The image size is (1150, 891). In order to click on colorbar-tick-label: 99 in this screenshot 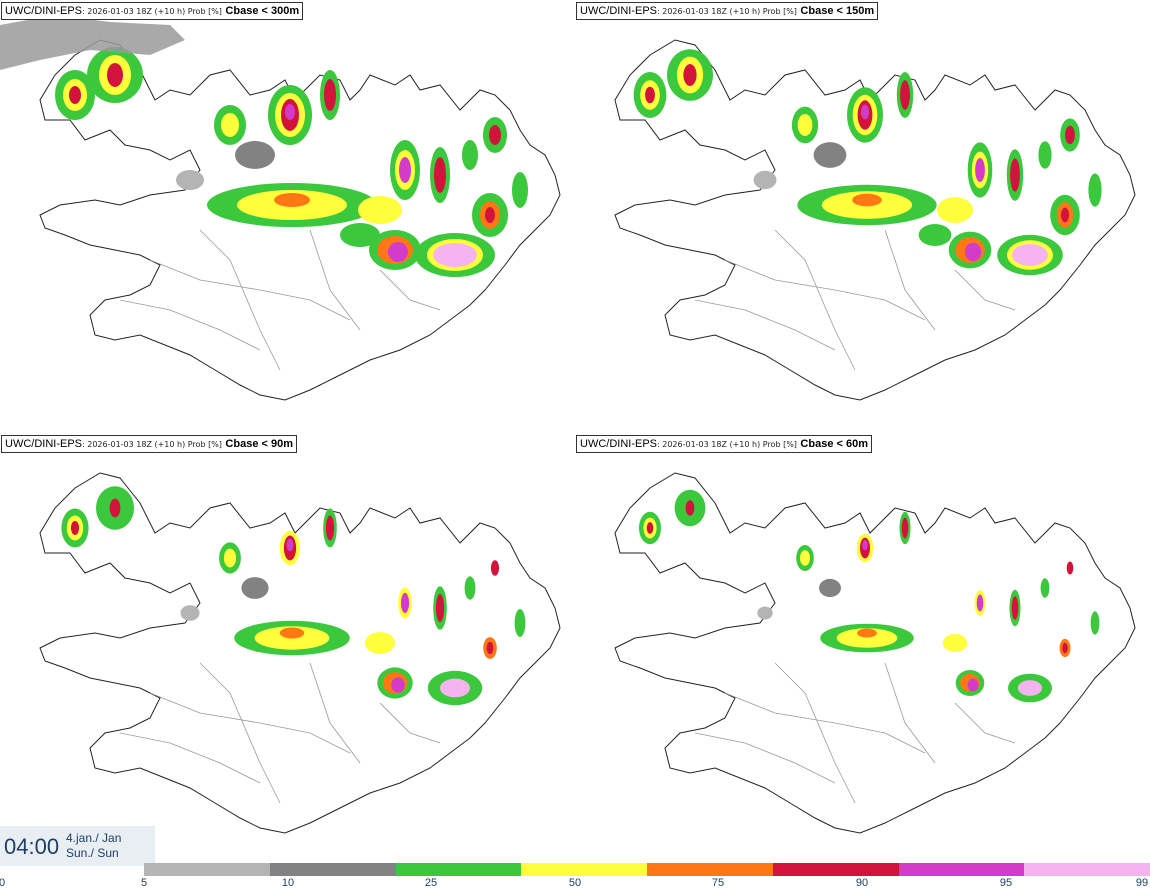, I will do `click(1142, 883)`.